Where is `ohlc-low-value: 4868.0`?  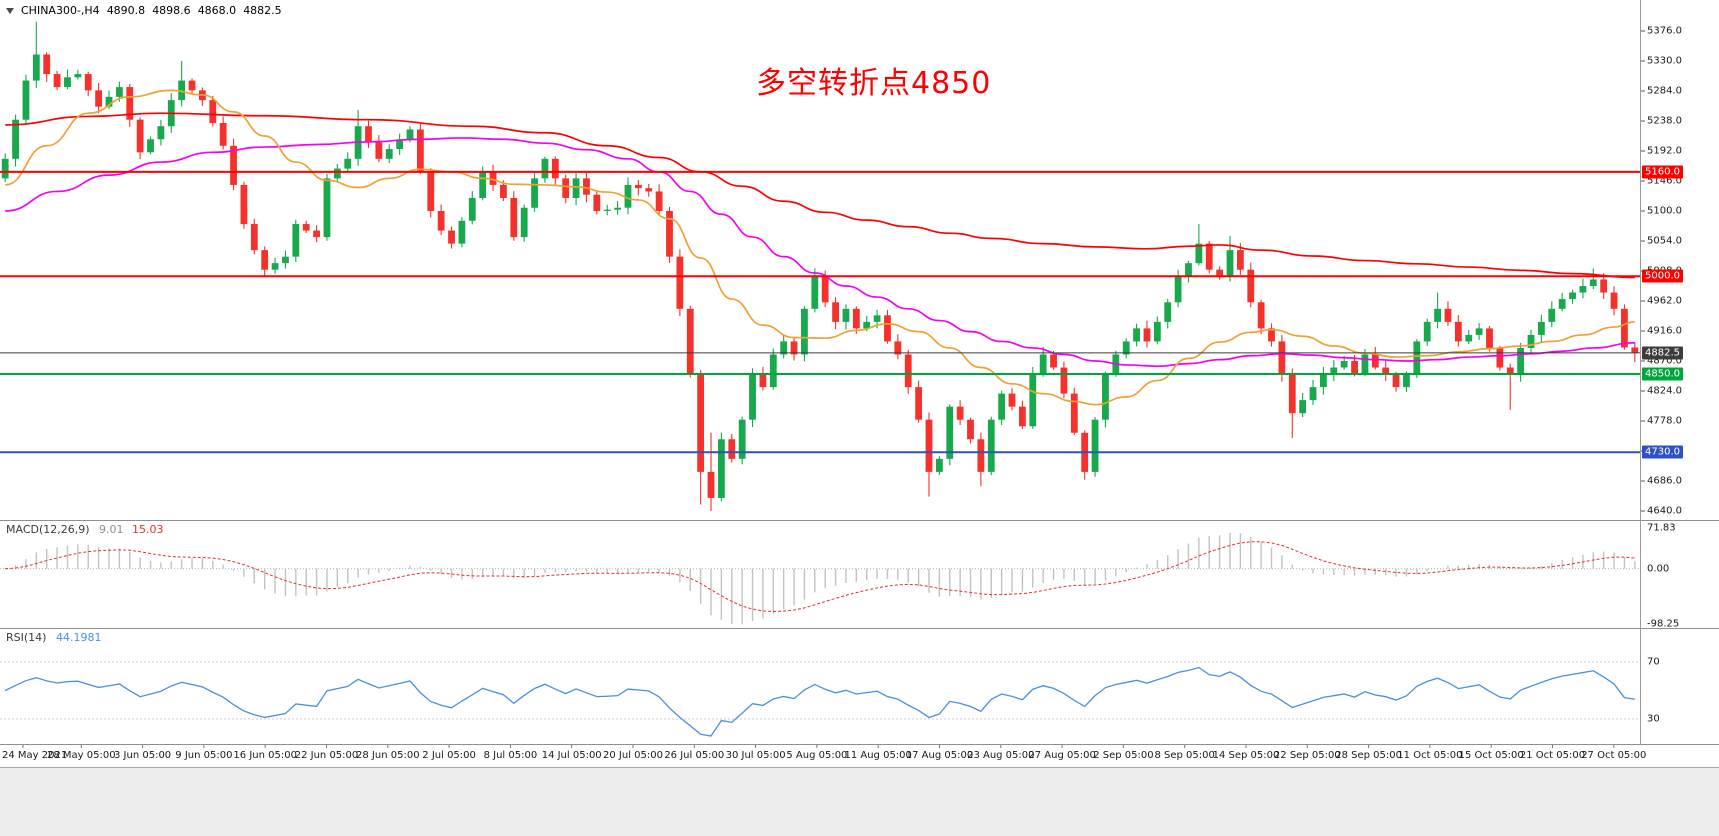 ohlc-low-value: 4868.0 is located at coordinates (217, 10).